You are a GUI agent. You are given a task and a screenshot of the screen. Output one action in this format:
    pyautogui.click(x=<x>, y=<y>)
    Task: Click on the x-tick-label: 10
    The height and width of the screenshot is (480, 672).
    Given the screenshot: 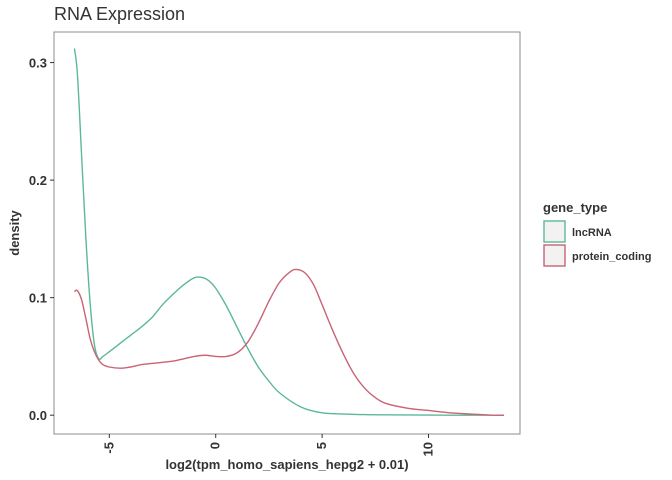 What is the action you would take?
    pyautogui.click(x=428, y=449)
    